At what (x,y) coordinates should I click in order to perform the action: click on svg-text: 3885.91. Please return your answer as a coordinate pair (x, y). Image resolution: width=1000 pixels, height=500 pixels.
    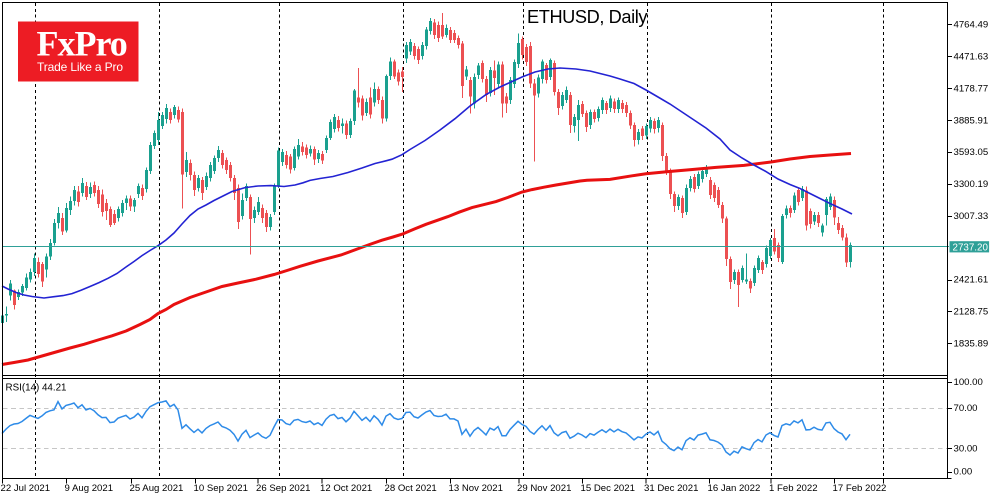
    Looking at the image, I should click on (971, 120).